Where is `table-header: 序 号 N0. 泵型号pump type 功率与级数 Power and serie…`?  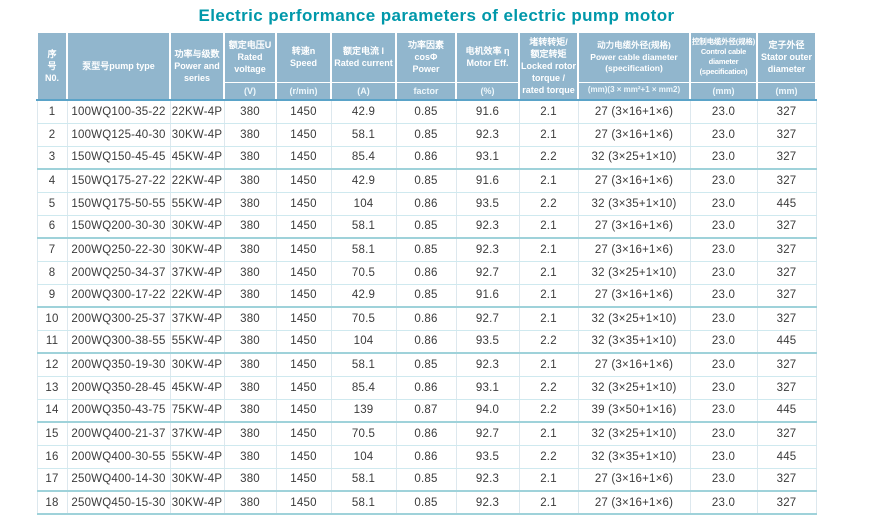
table-header: 序 号 N0. 泵型号pump type 功率与级数 Power and serie… is located at coordinates (426, 67).